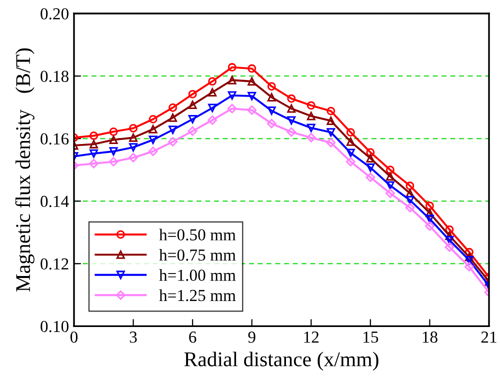 This screenshot has height=386, width=500. Describe the element at coordinates (371, 337) in the screenshot. I see `x-tick-label: 15` at that location.